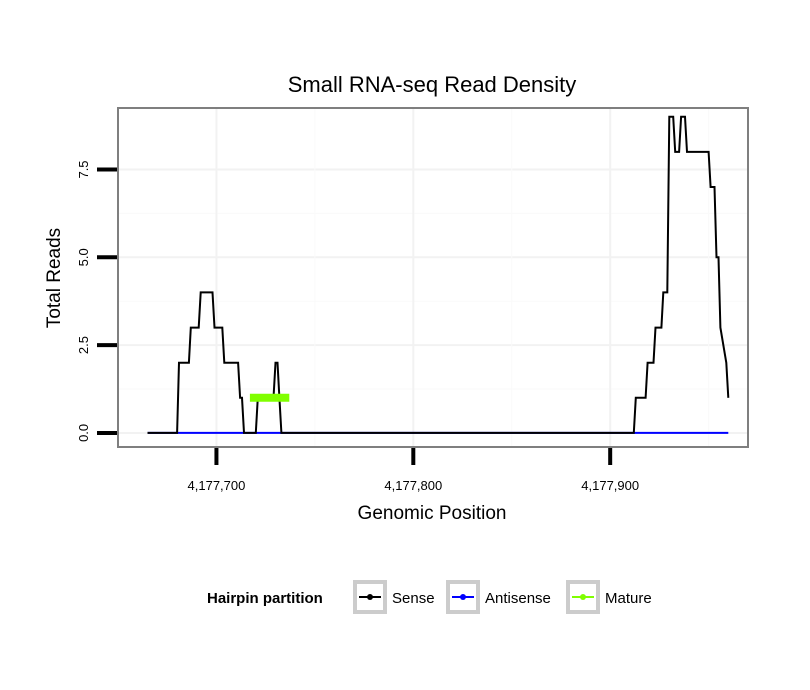  Describe the element at coordinates (265, 598) in the screenshot. I see `legend-title: Hairpin partition` at that location.